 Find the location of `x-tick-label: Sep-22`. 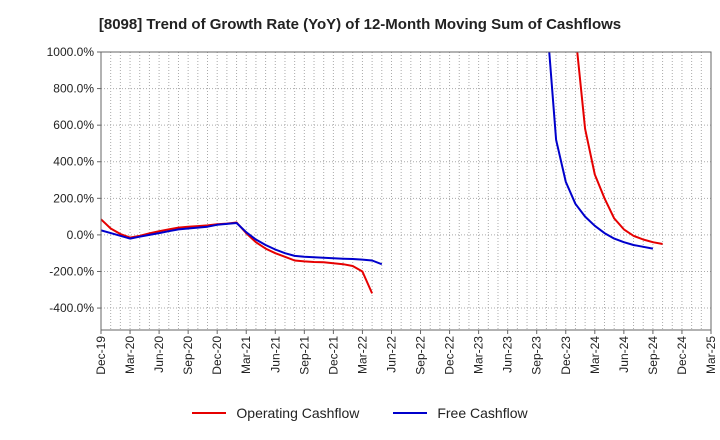

x-tick-label: Sep-22 is located at coordinates (421, 355).